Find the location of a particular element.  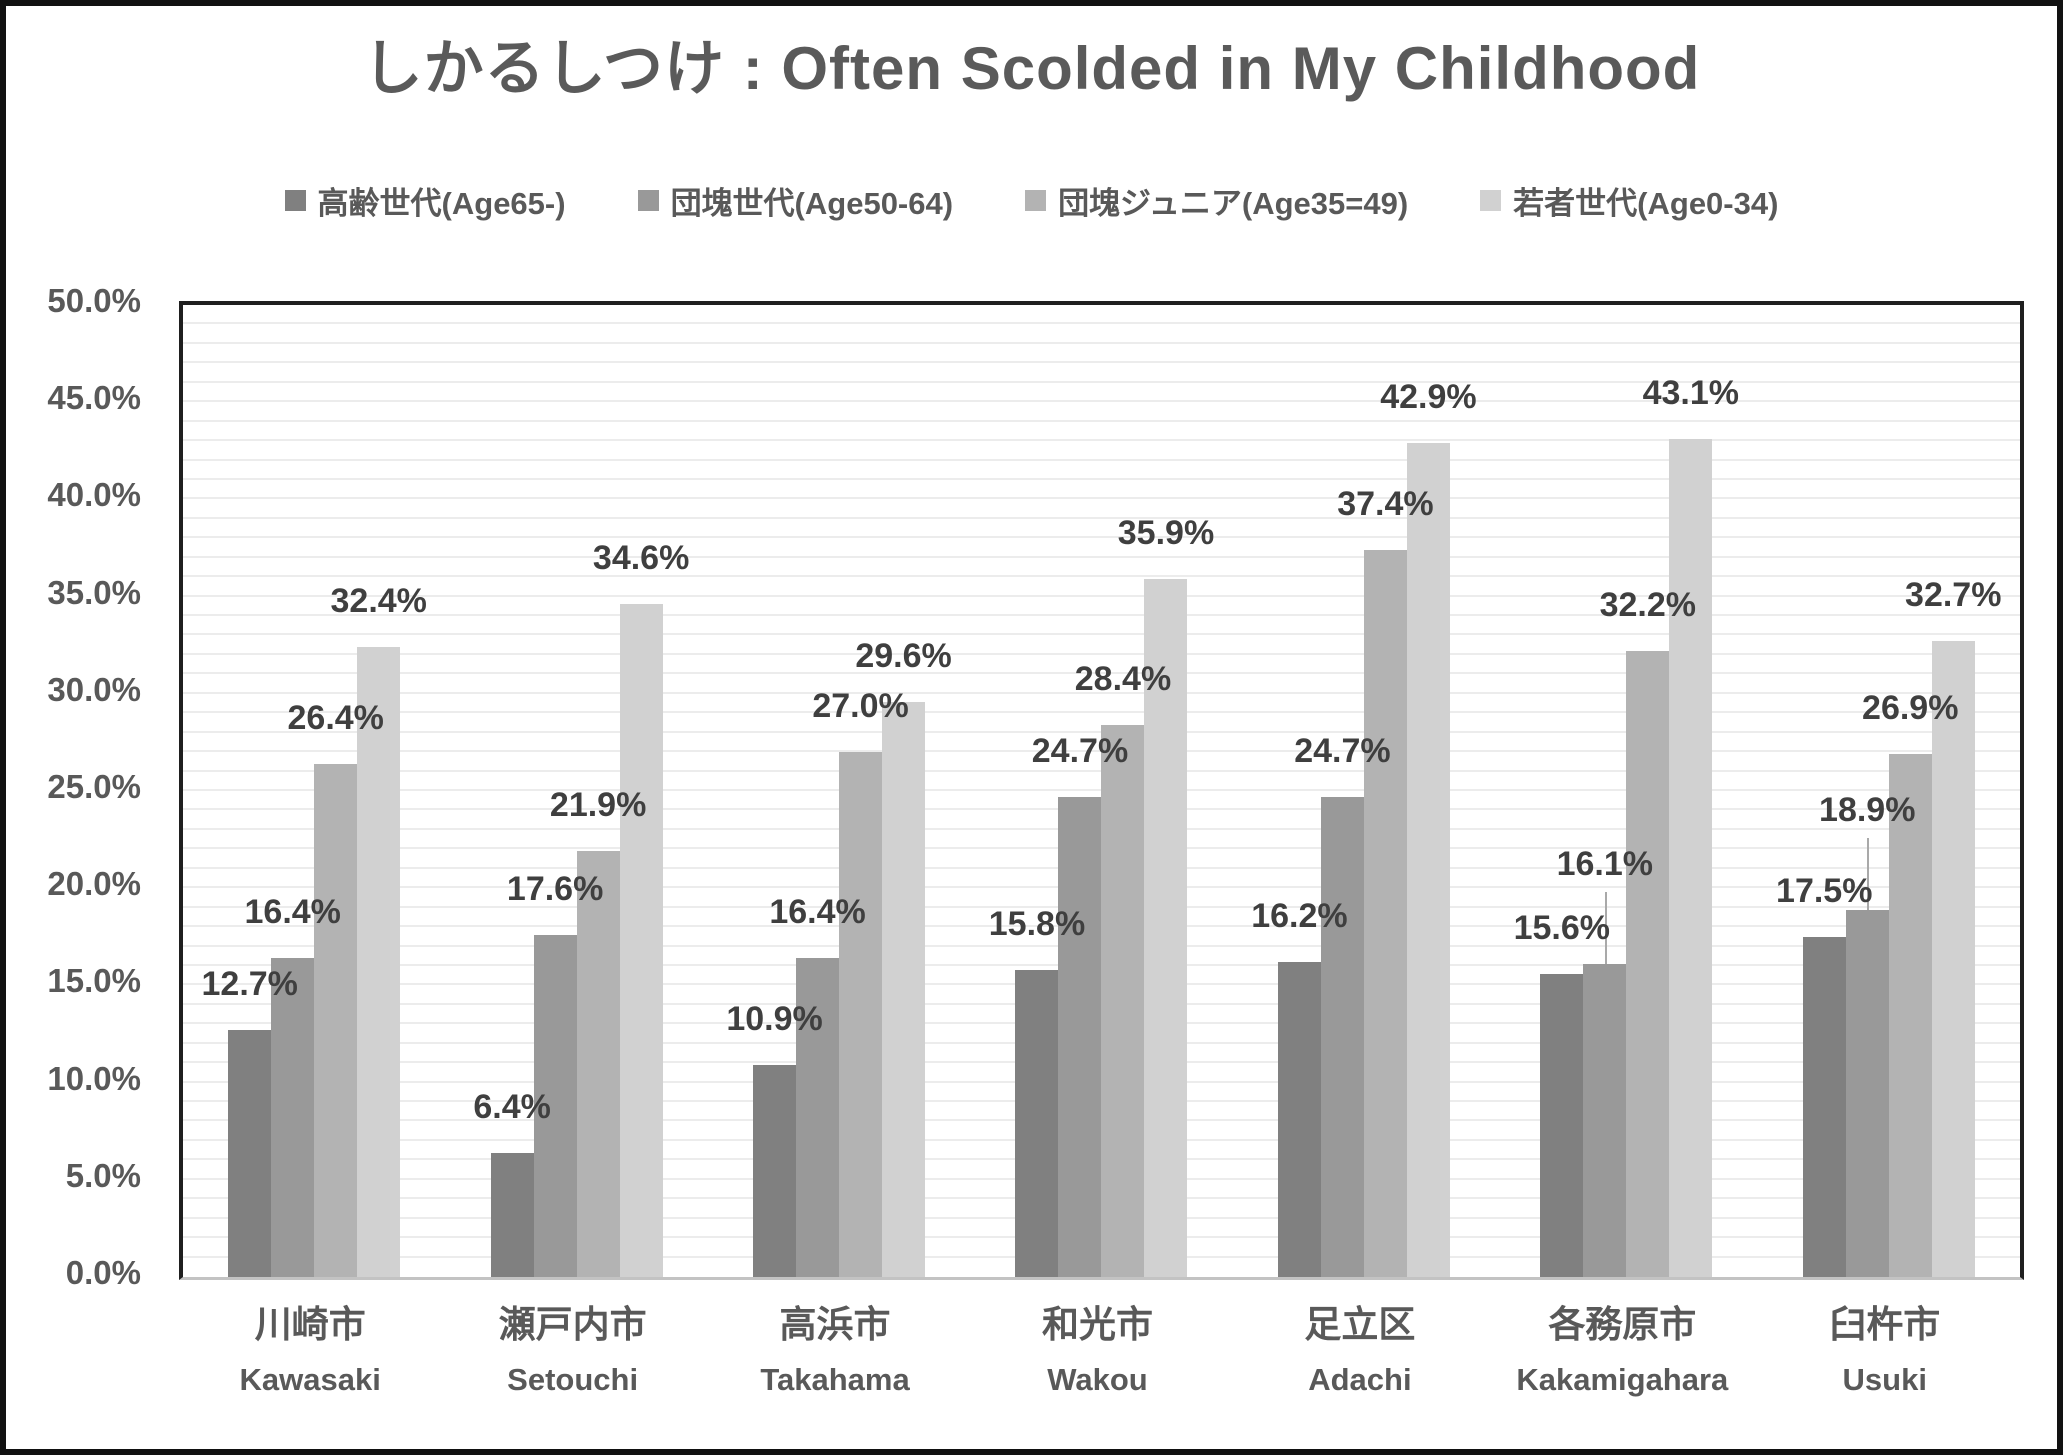

y-tick-label: 30.0% is located at coordinates (94, 689).